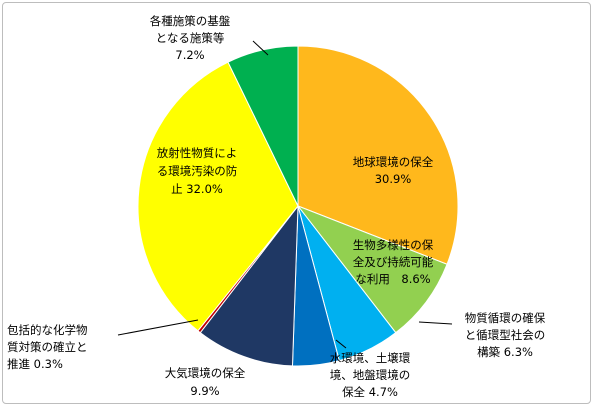  What do you see at coordinates (205, 382) in the screenshot?
I see `slice-label-4: 大気環境の保全 9.9%` at bounding box center [205, 382].